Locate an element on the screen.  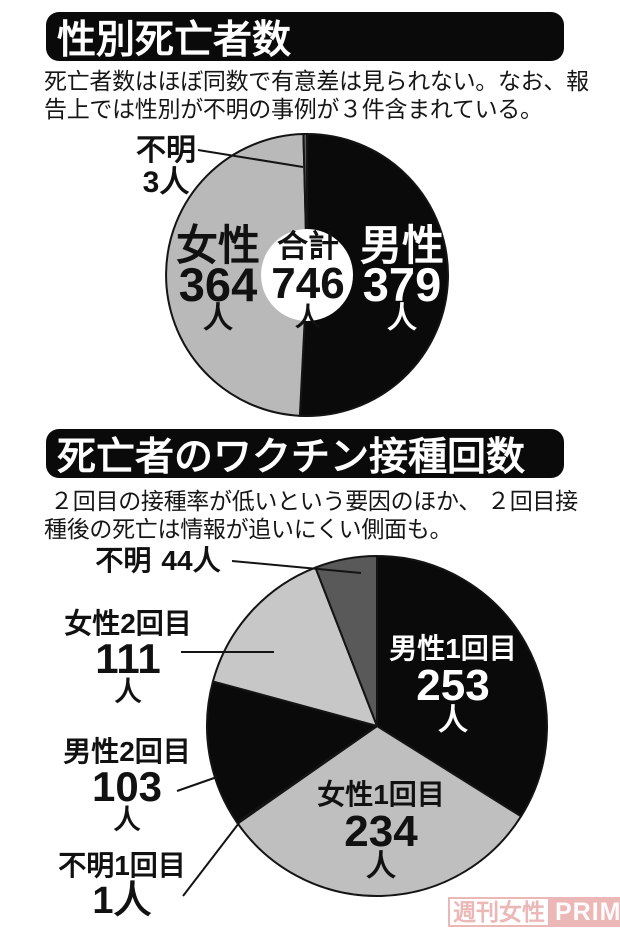
pie-slice-不明 is located at coordinates (346, 641).